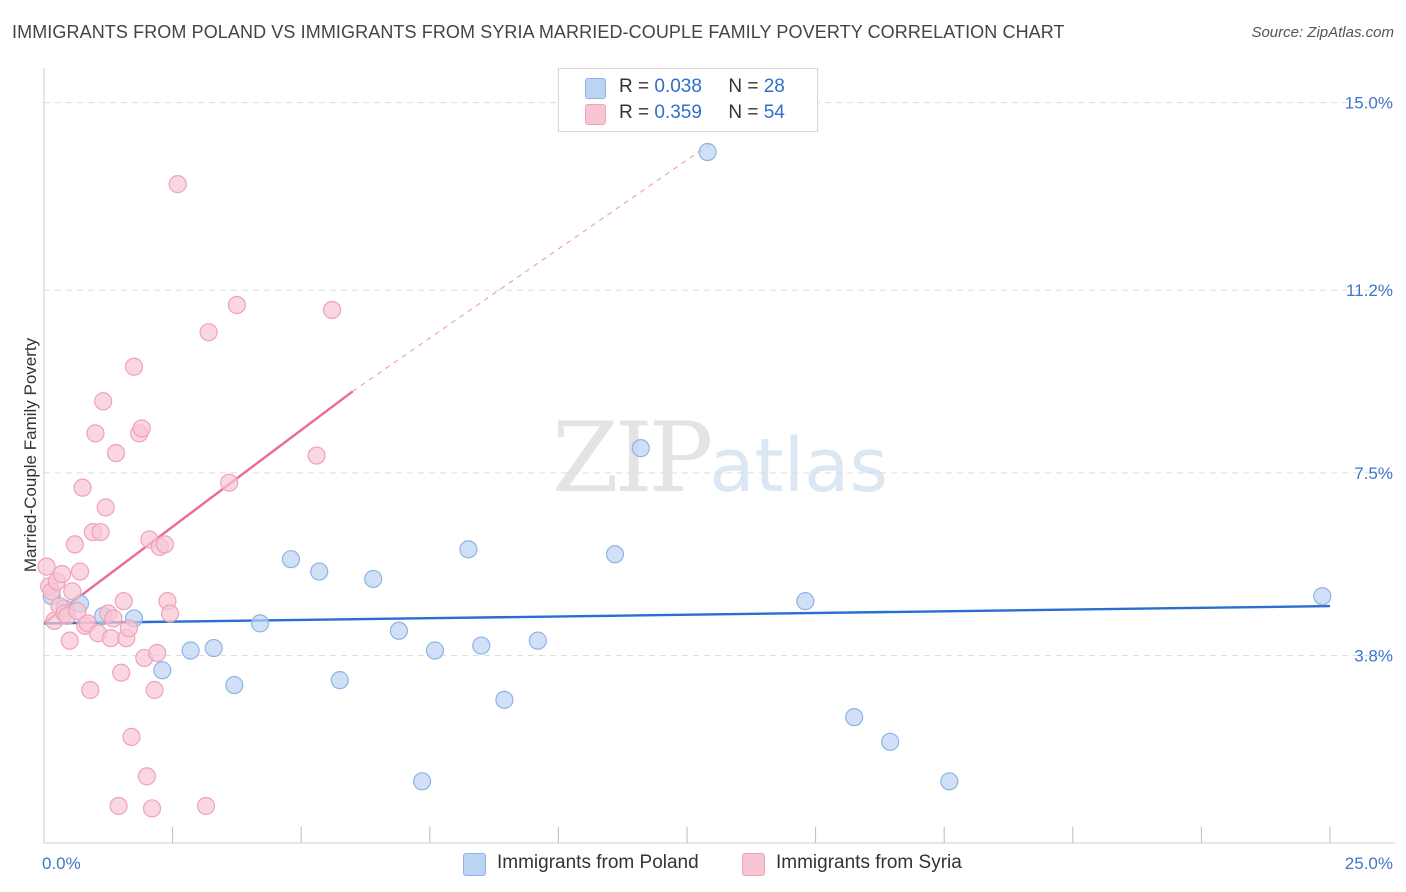 The height and width of the screenshot is (892, 1406). What do you see at coordinates (595, 88) in the screenshot?
I see `poland-swatch` at bounding box center [595, 88].